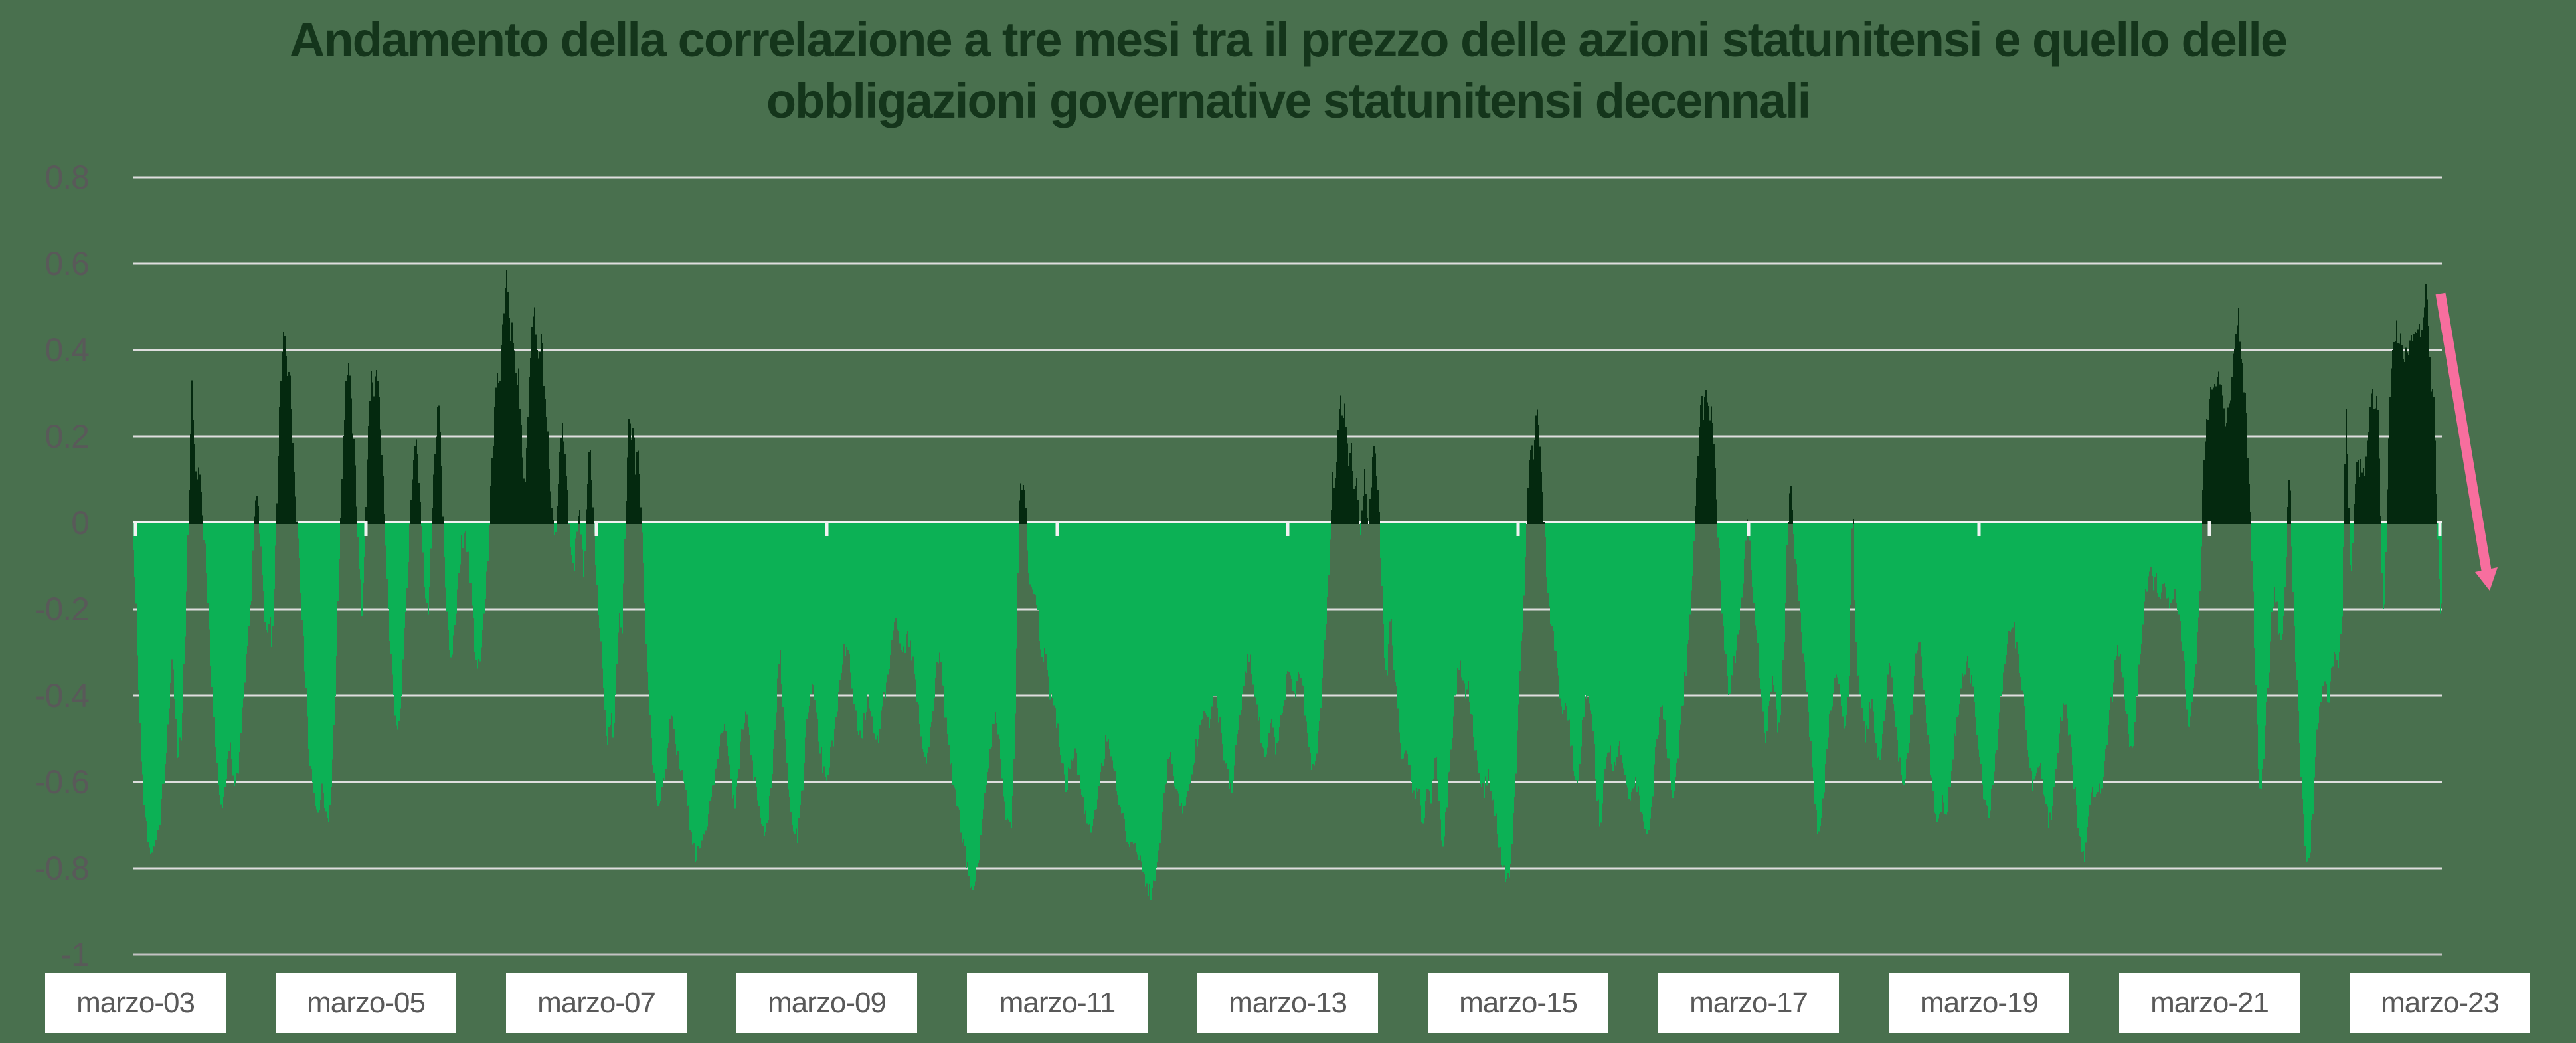 Image resolution: width=2576 pixels, height=1043 pixels. I want to click on y-axis-tick-label: 0.2, so click(67, 436).